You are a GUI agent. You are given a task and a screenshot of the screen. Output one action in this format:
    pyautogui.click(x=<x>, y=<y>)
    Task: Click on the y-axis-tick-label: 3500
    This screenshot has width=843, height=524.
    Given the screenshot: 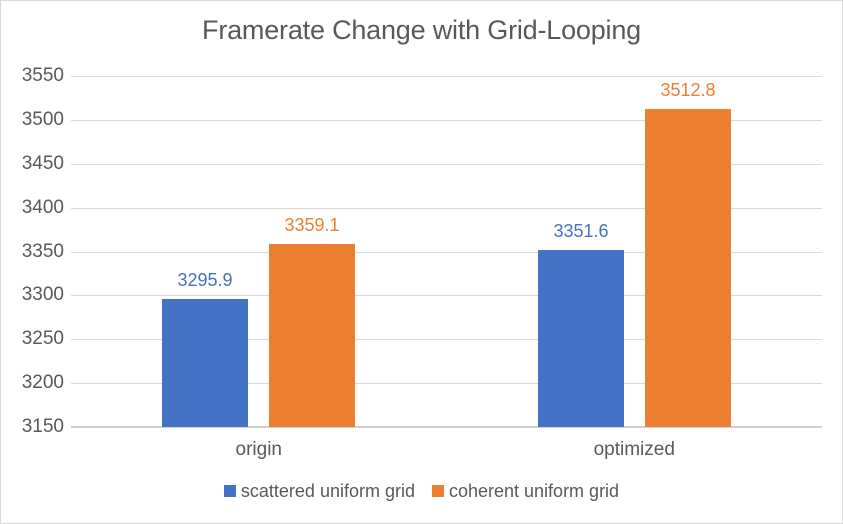 What is the action you would take?
    pyautogui.click(x=42, y=119)
    